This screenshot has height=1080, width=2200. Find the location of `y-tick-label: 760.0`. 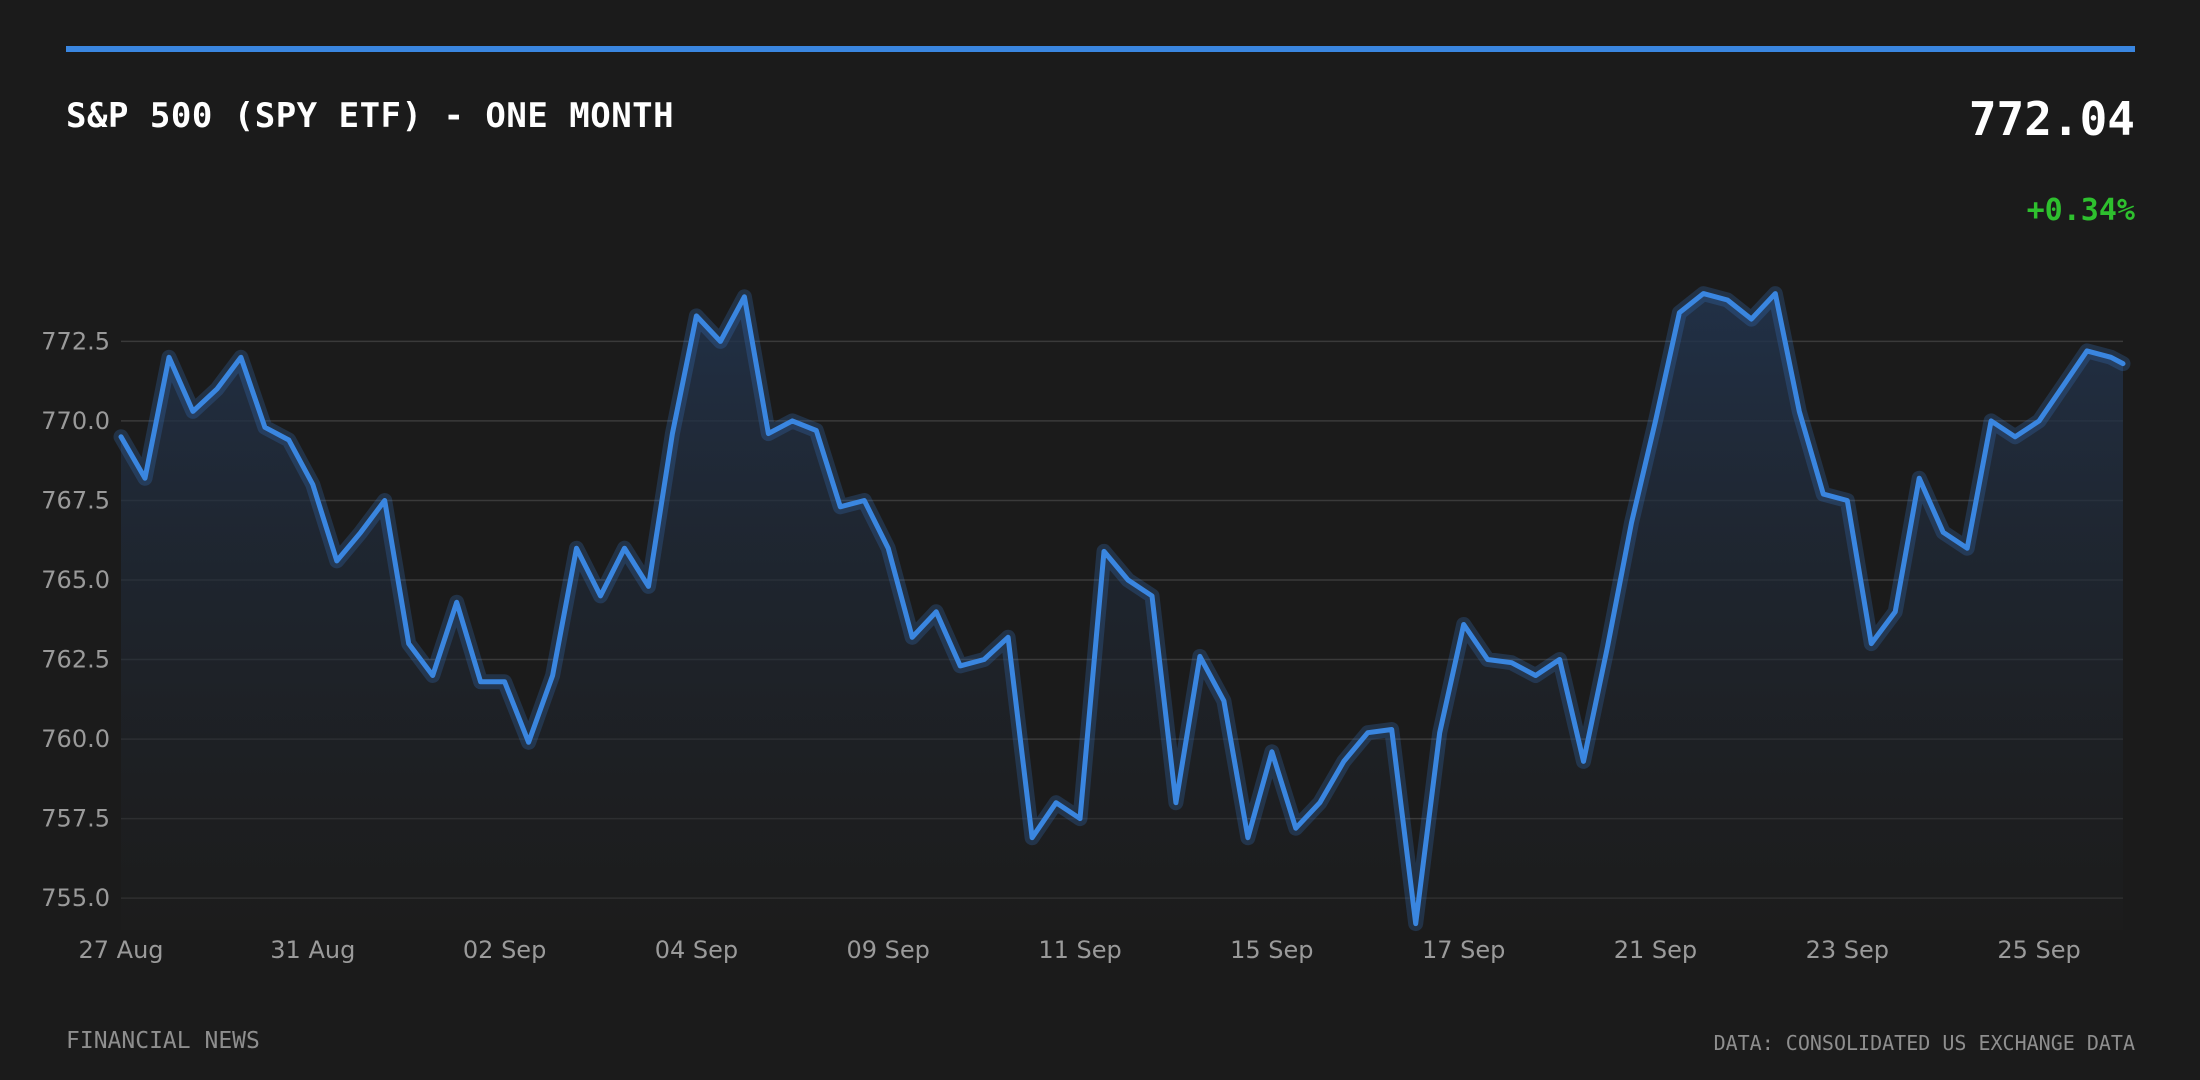

y-tick-label: 760.0 is located at coordinates (75, 739).